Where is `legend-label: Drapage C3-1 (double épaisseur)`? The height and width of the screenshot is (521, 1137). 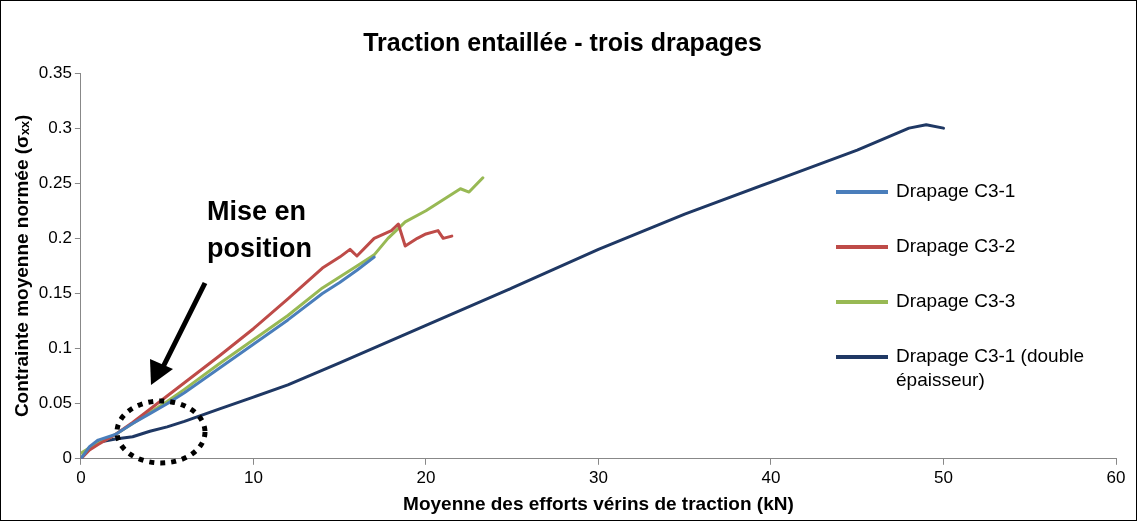 legend-label: Drapage C3-1 (double épaisseur) is located at coordinates (990, 368).